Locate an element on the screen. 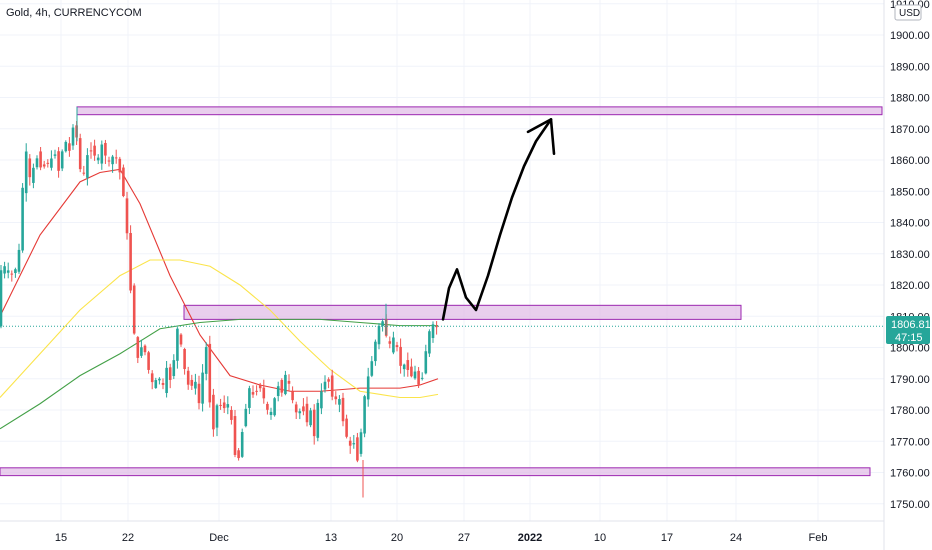 Image resolution: width=932 pixels, height=550 pixels. projection-layer is located at coordinates (498, 219).